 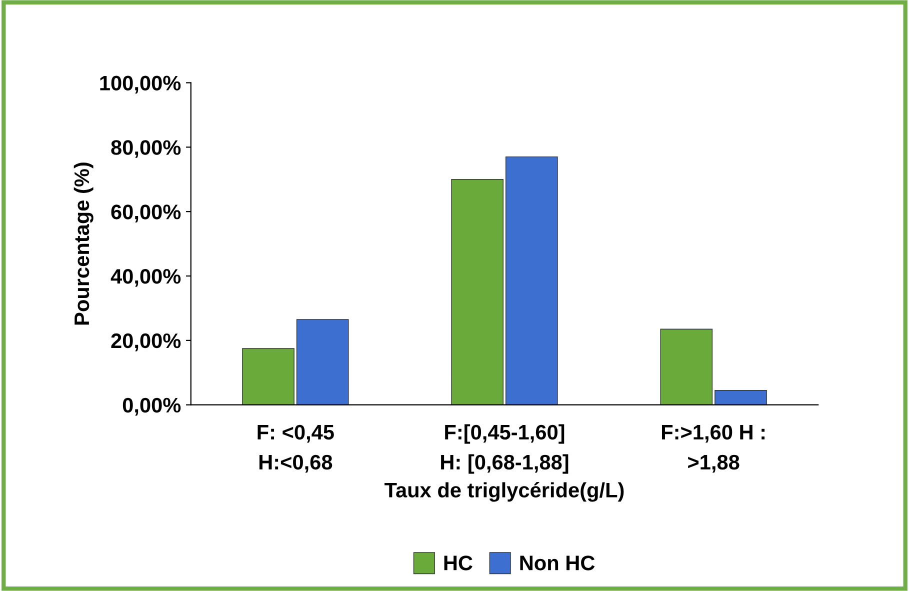 What do you see at coordinates (146, 213) in the screenshot?
I see `y-tick-label: 60,00%` at bounding box center [146, 213].